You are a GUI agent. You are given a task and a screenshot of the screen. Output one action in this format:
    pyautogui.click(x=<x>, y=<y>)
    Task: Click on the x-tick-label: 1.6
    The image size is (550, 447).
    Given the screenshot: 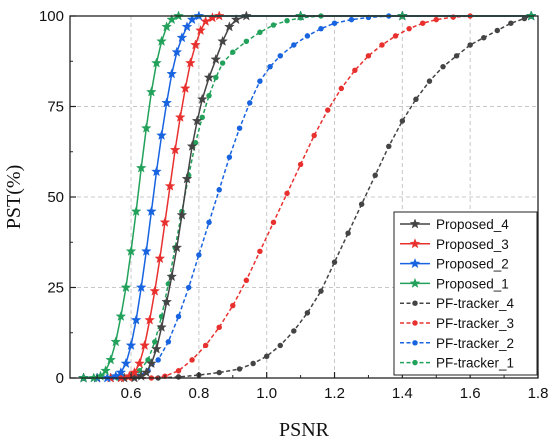 What is the action you would take?
    pyautogui.click(x=470, y=393)
    